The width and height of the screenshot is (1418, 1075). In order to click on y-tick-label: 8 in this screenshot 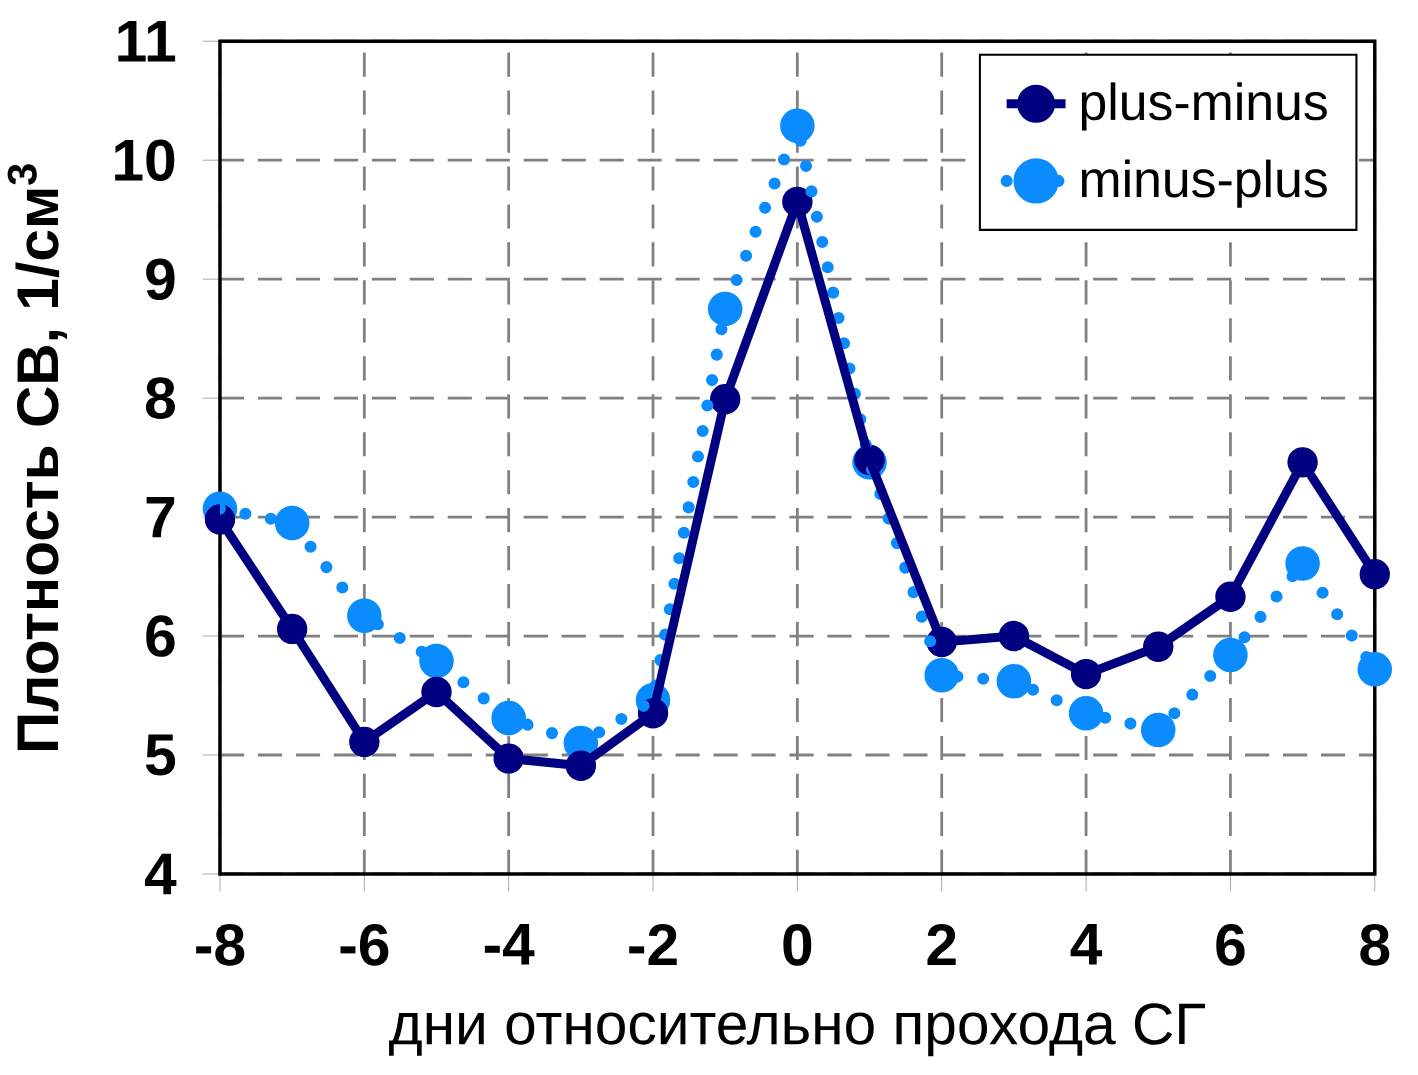, I will do `click(160, 398)`.